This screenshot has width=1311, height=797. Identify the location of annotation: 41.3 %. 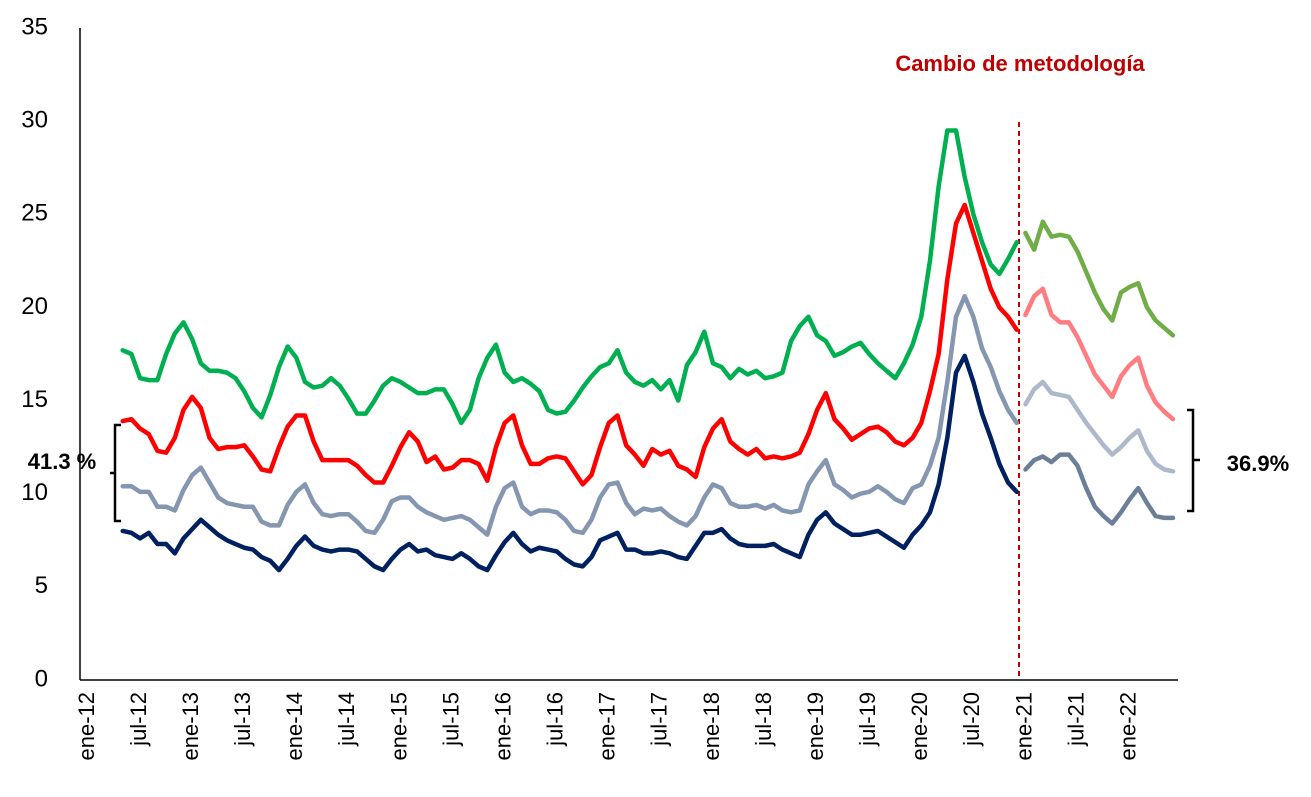
(62, 461).